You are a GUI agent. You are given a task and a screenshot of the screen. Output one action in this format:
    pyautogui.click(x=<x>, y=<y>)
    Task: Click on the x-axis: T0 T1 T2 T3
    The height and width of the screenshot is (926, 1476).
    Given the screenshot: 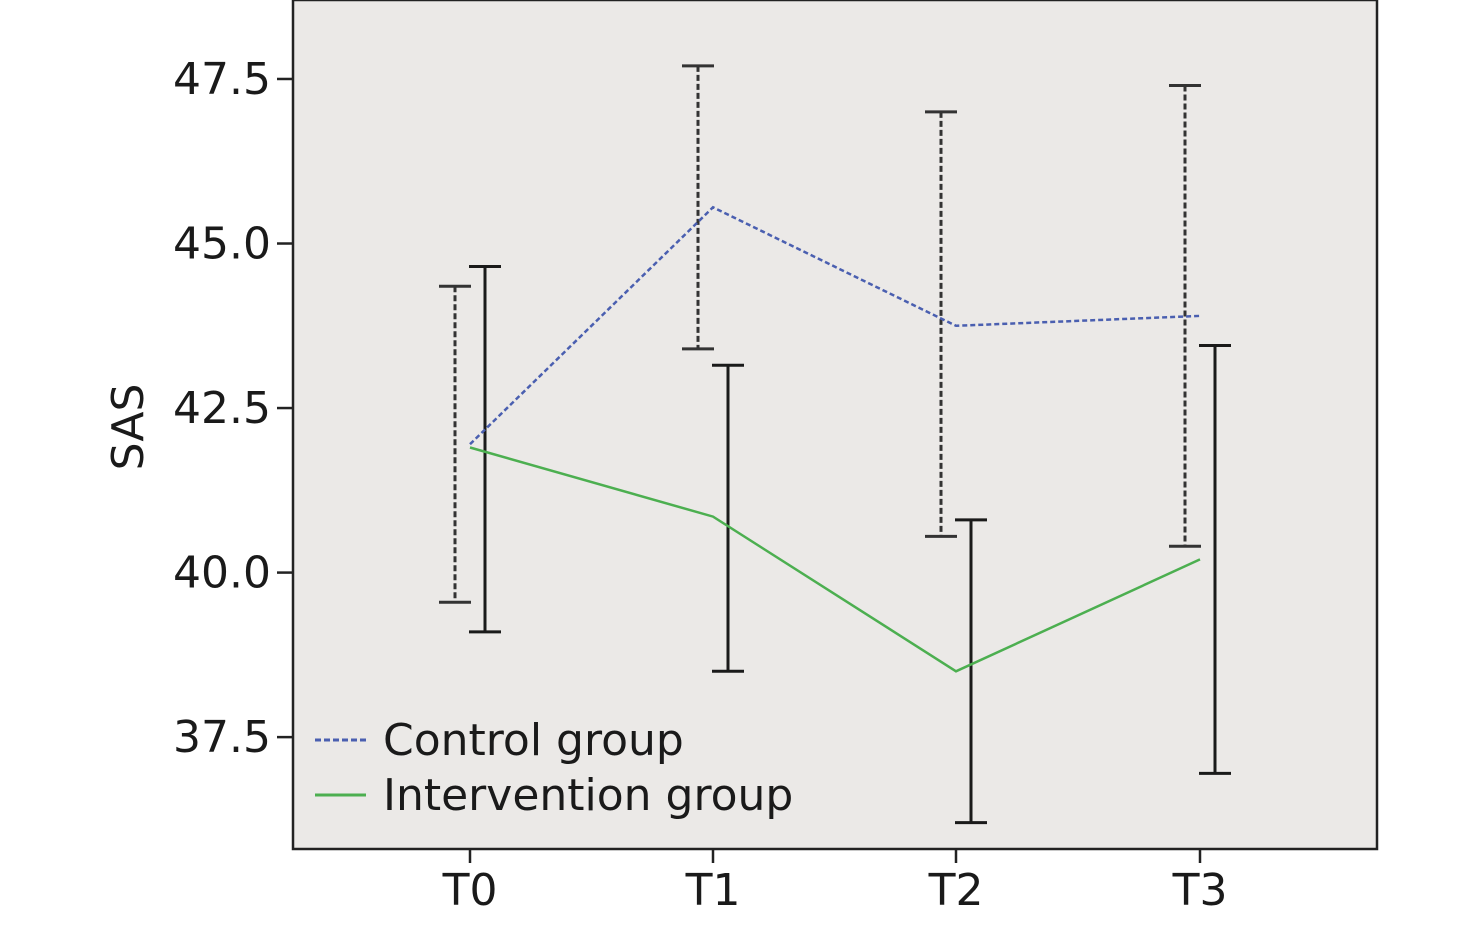 What is the action you would take?
    pyautogui.click(x=835, y=882)
    